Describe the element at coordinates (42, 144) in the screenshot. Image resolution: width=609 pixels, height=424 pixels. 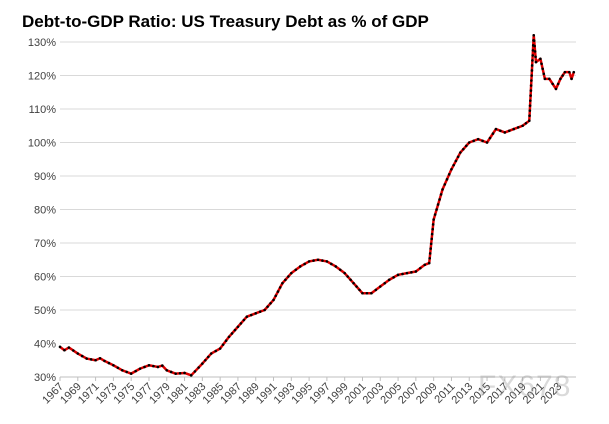
I see `y-tick-label: 100%` at that location.